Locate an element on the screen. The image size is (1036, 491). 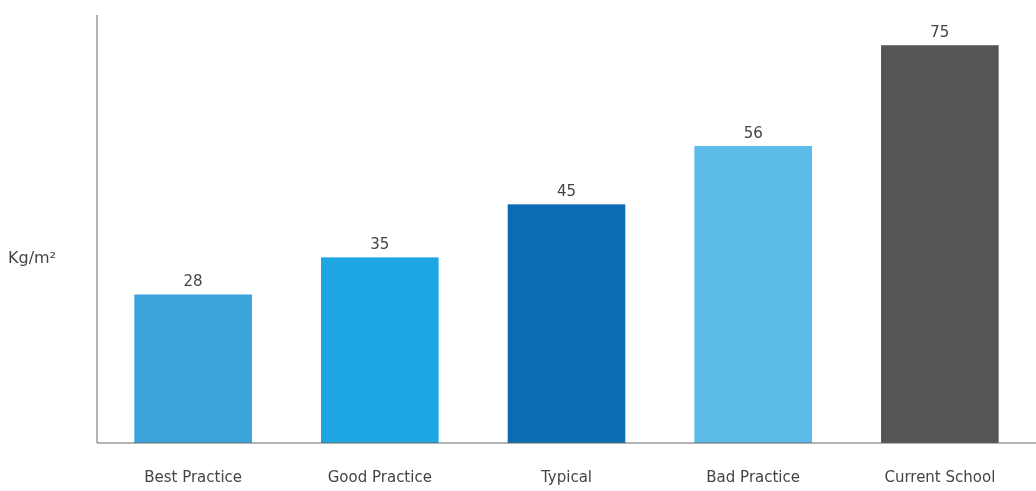
data-label: 75 is located at coordinates (940, 32).